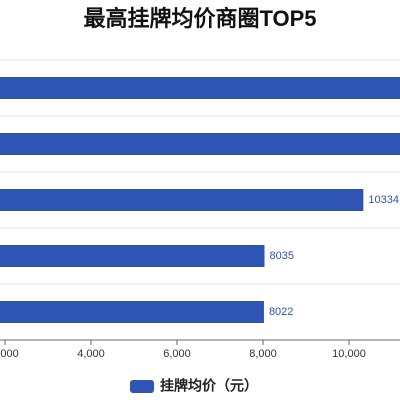 Image resolution: width=400 pixels, height=400 pixels. Describe the element at coordinates (263, 354) in the screenshot. I see `x-tick-label: 8,000` at that location.